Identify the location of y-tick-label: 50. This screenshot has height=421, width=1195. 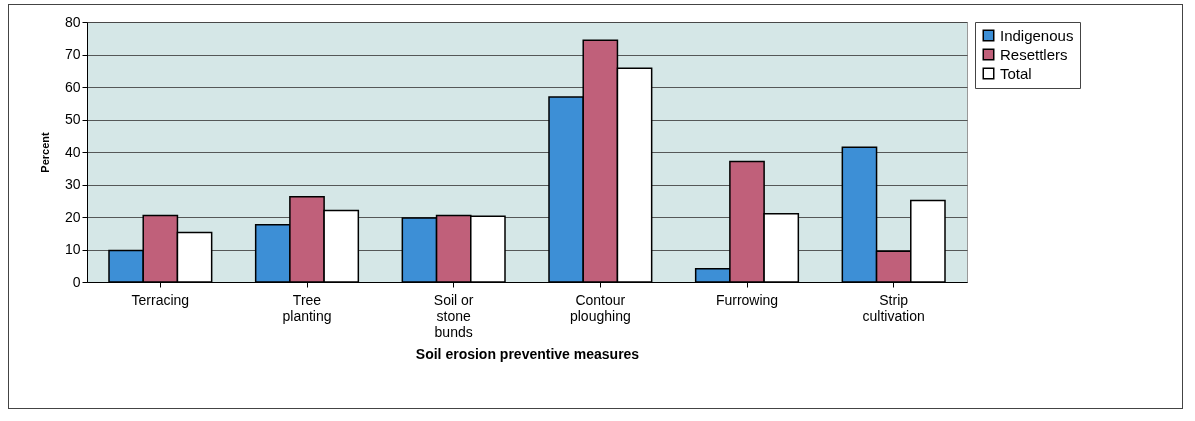
(72, 119).